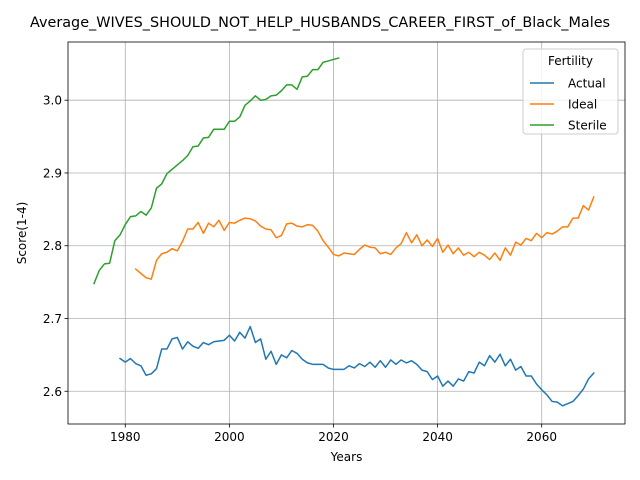  What do you see at coordinates (357, 366) in the screenshot?
I see `series-line-actual` at bounding box center [357, 366].